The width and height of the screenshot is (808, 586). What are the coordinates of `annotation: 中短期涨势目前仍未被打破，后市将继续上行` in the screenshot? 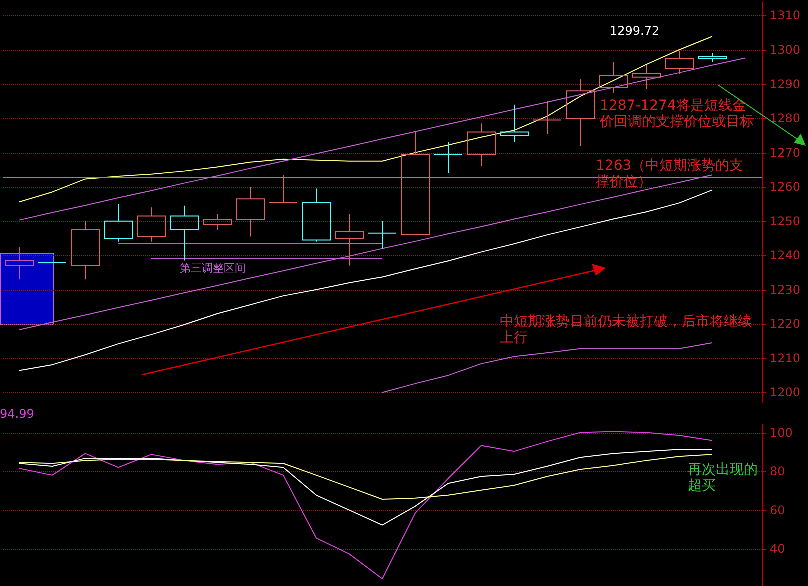 It's located at (626, 330).